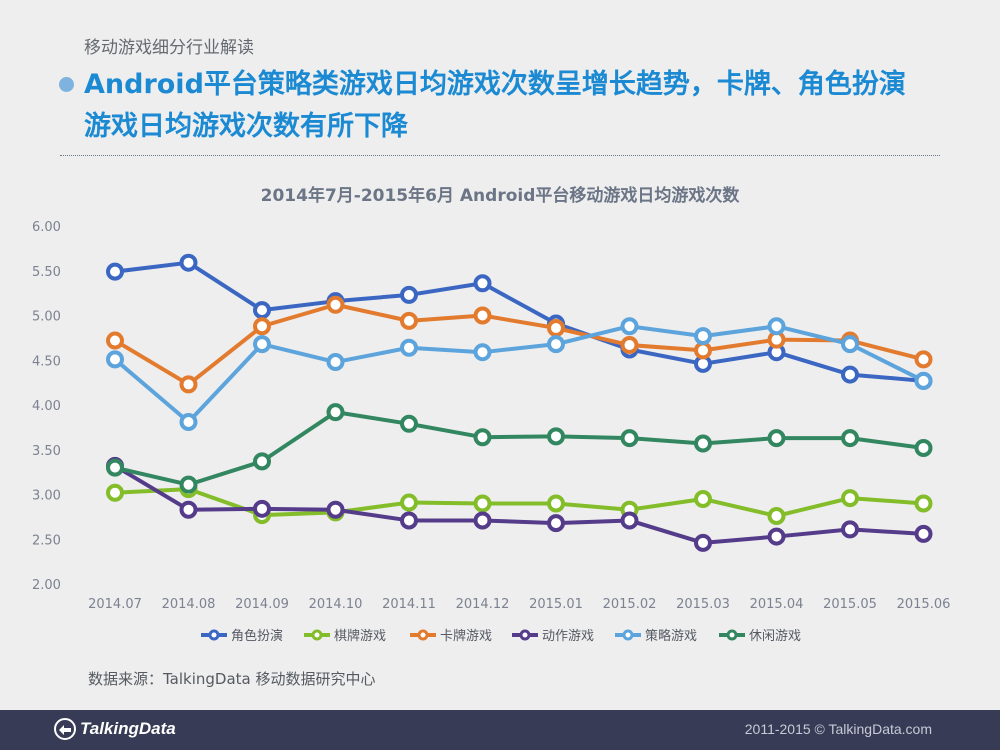  Describe the element at coordinates (360, 636) in the screenshot. I see `legend-label: 棋牌游戏` at that location.